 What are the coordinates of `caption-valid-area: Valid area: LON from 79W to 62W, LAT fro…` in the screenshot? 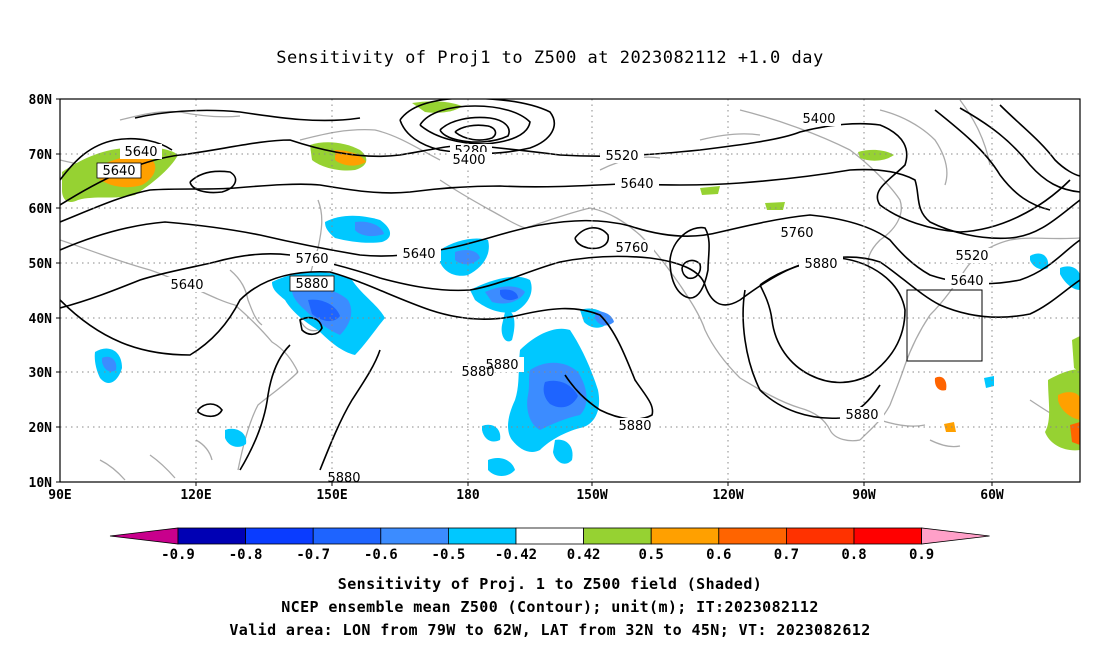 It's located at (550, 630).